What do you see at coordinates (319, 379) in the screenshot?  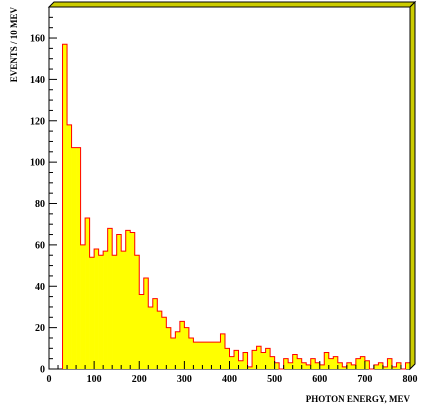 I see `x-tick-label: 600` at bounding box center [319, 379].